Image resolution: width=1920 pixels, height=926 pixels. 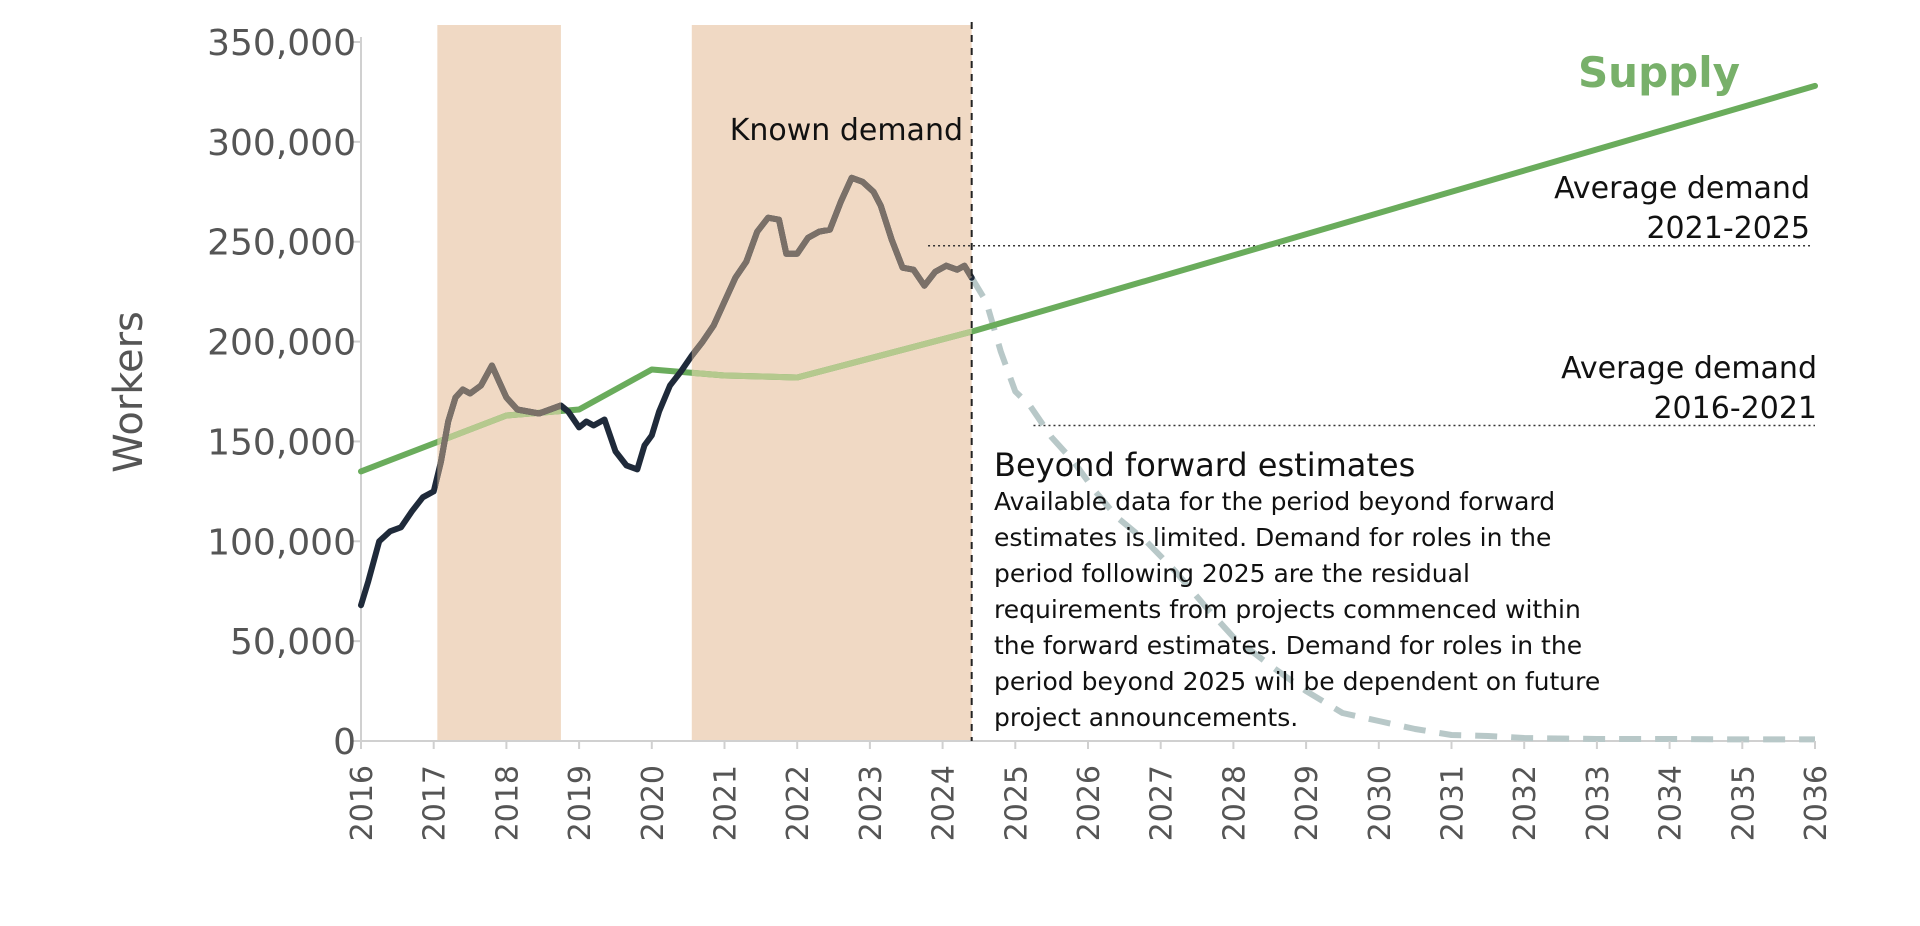 I want to click on x-tick-label: 2022, so click(x=798, y=803).